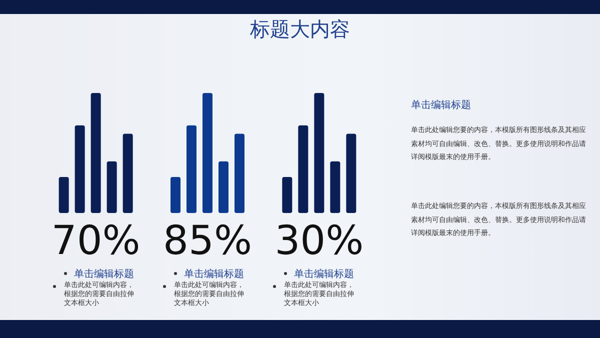 This screenshot has width=600, height=338. Describe the element at coordinates (300, 29) in the screenshot. I see `chart-title: 标题大内容` at that location.